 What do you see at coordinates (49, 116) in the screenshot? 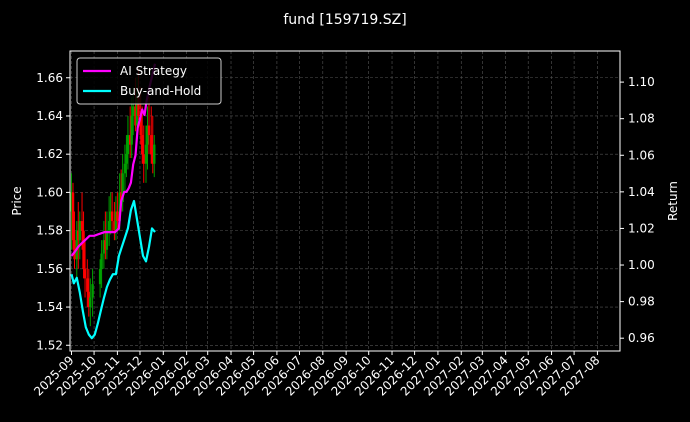
I see `y-tick-label-left: 1.64` at bounding box center [49, 116].